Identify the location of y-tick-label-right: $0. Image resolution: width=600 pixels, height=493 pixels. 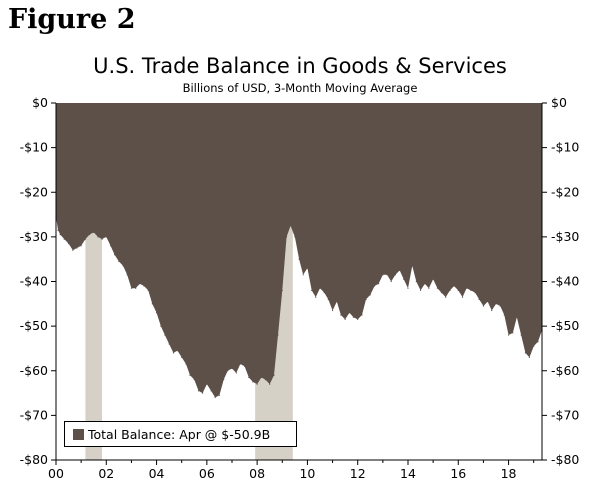
(559, 102).